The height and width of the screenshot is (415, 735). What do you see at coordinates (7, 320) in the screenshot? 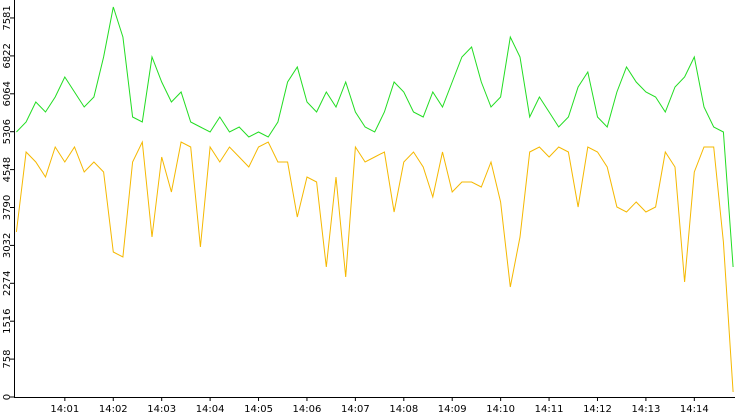
I see `y-tick-label: 1516` at bounding box center [7, 320].